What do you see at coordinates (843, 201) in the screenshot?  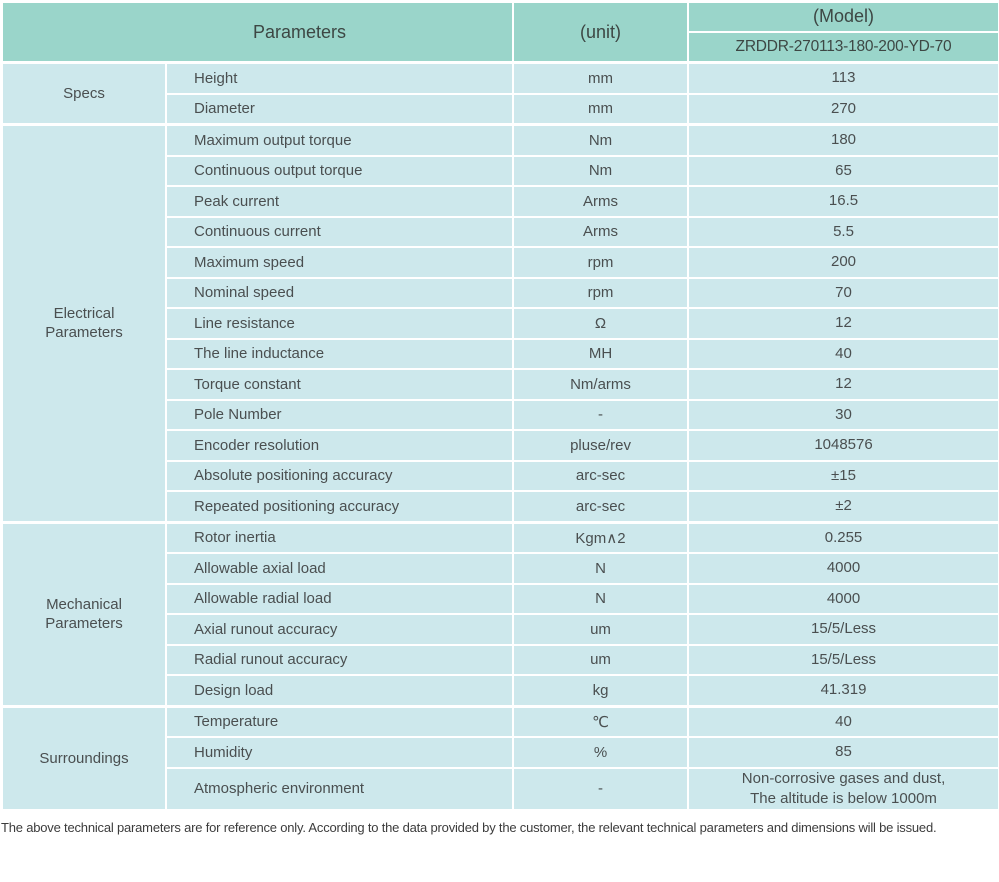 I see `cell-value: 16.5` at bounding box center [843, 201].